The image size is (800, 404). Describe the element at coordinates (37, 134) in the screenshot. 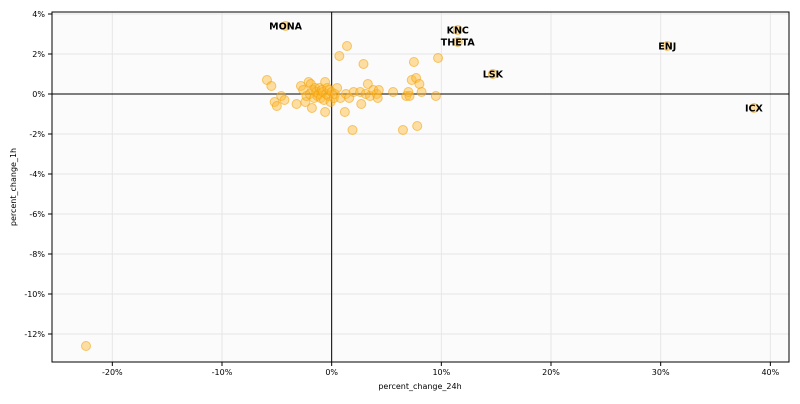

I see `y-tick-label: -2%` at that location.